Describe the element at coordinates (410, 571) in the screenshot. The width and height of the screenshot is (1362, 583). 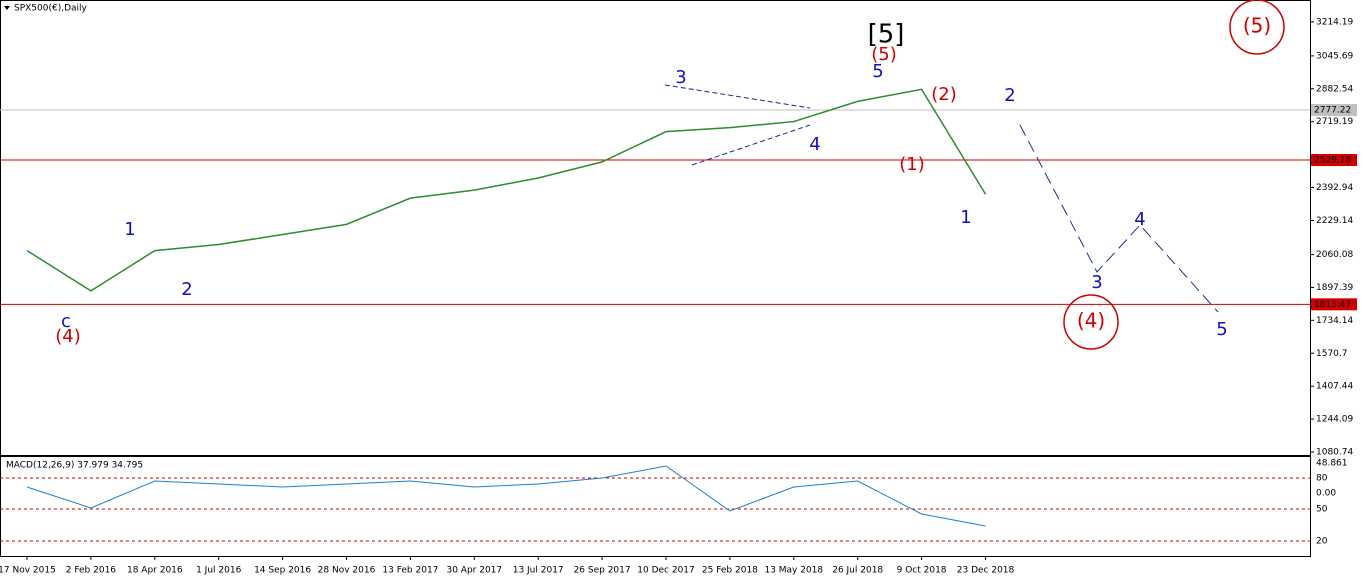
I see `x-tick-label: 13 Feb 2017` at that location.